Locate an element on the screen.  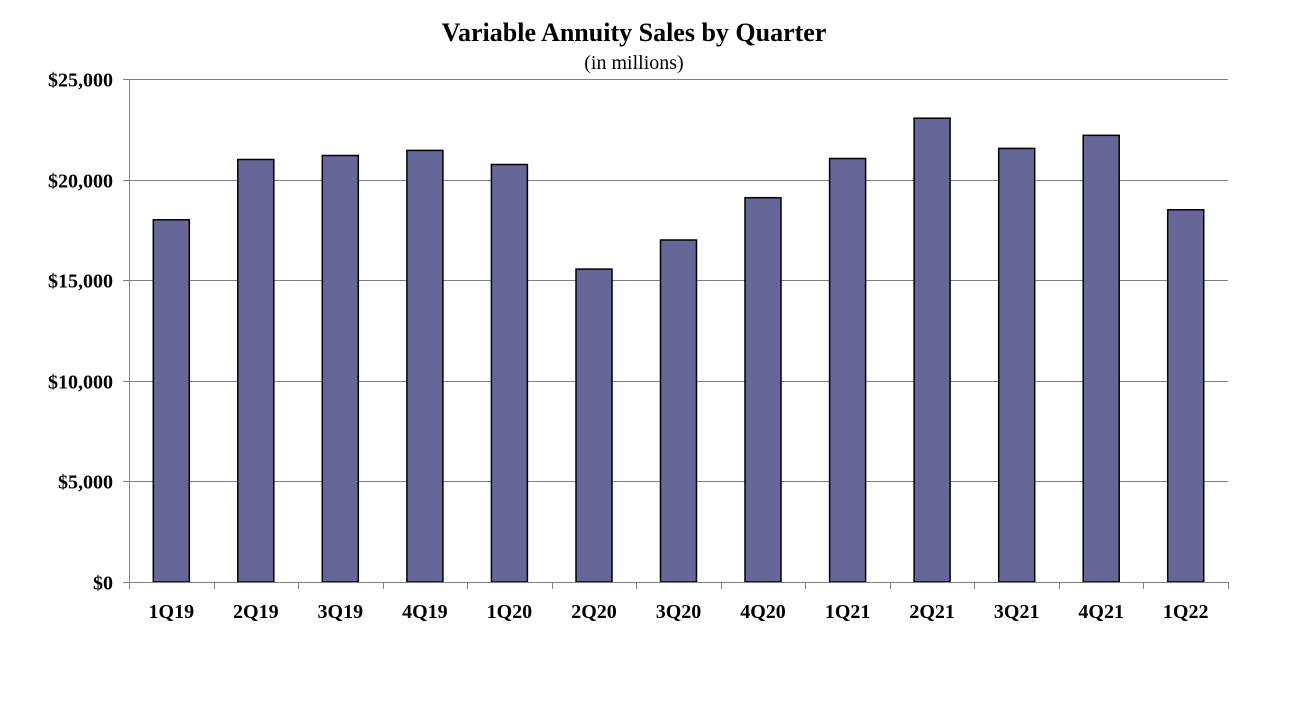
y-tick-label: $0 is located at coordinates (103, 584).